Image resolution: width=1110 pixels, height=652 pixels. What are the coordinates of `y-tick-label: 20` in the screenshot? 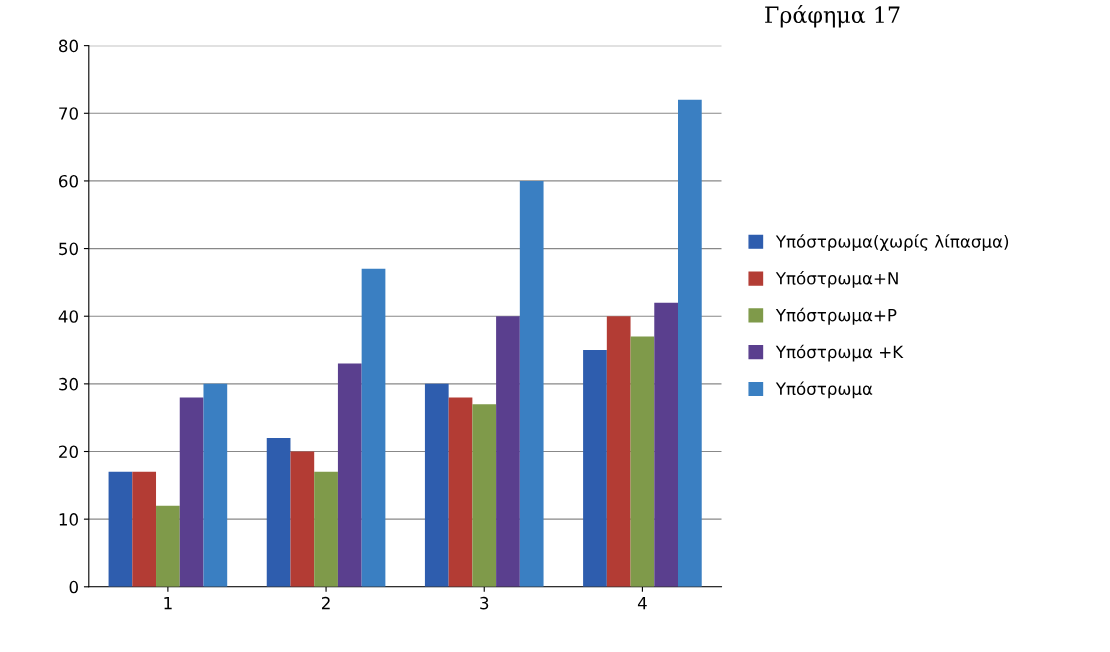 It's located at (68, 452).